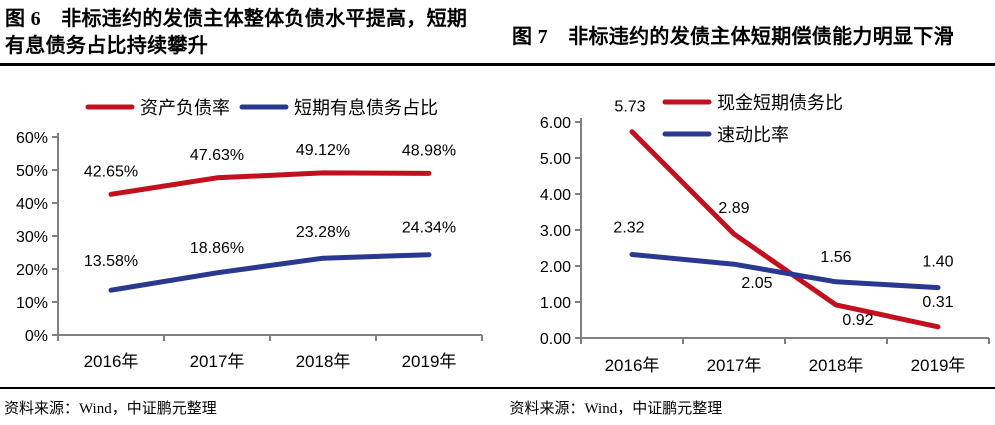 This screenshot has width=995, height=425. Describe the element at coordinates (733, 208) in the screenshot. I see `data-point-label: 2.89` at that location.